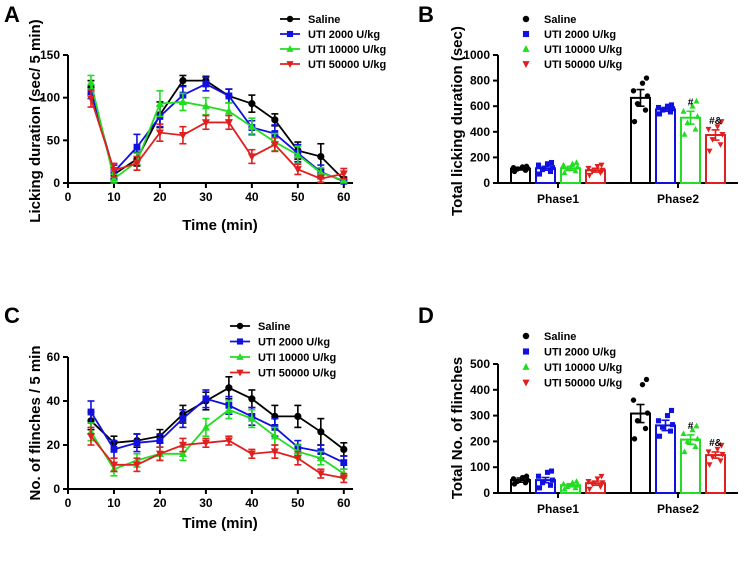 The width and height of the screenshot is (750, 564). What do you see at coordinates (457, 428) in the screenshot?
I see `y-axis-title: Total No. of flinches` at bounding box center [457, 428].